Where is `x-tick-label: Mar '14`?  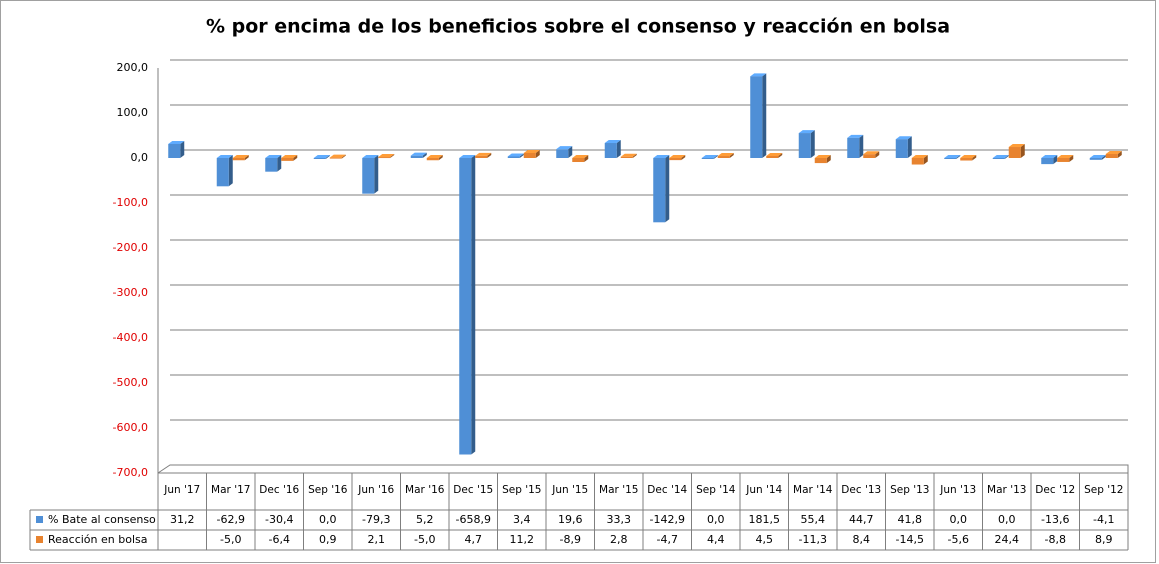 x-tick-label: Mar '14 is located at coordinates (813, 490).